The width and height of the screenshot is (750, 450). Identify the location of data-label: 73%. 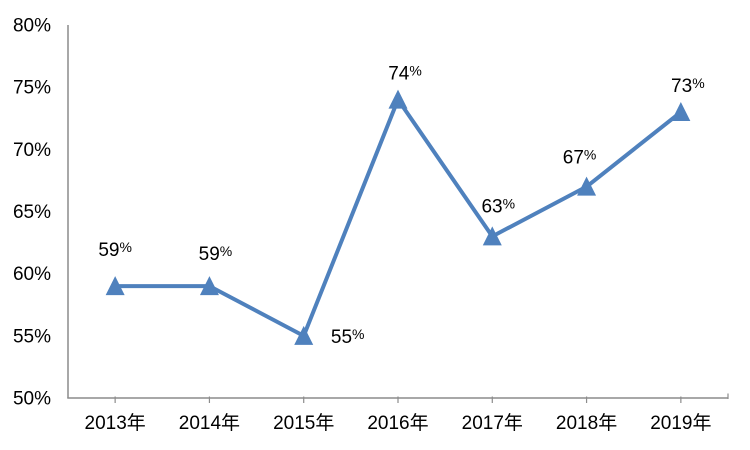
(688, 86).